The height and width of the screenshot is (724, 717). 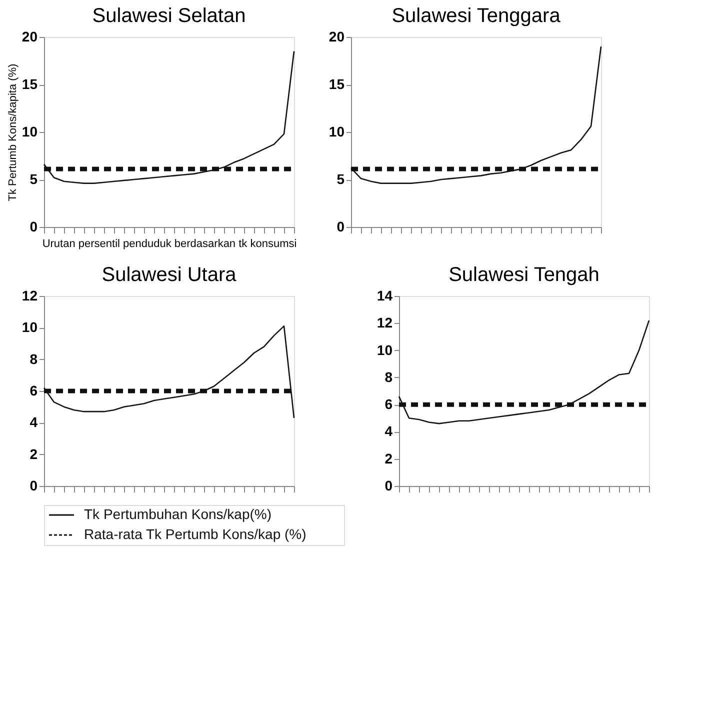 I want to click on chart-title: Sulawesi Tengah, so click(x=524, y=275).